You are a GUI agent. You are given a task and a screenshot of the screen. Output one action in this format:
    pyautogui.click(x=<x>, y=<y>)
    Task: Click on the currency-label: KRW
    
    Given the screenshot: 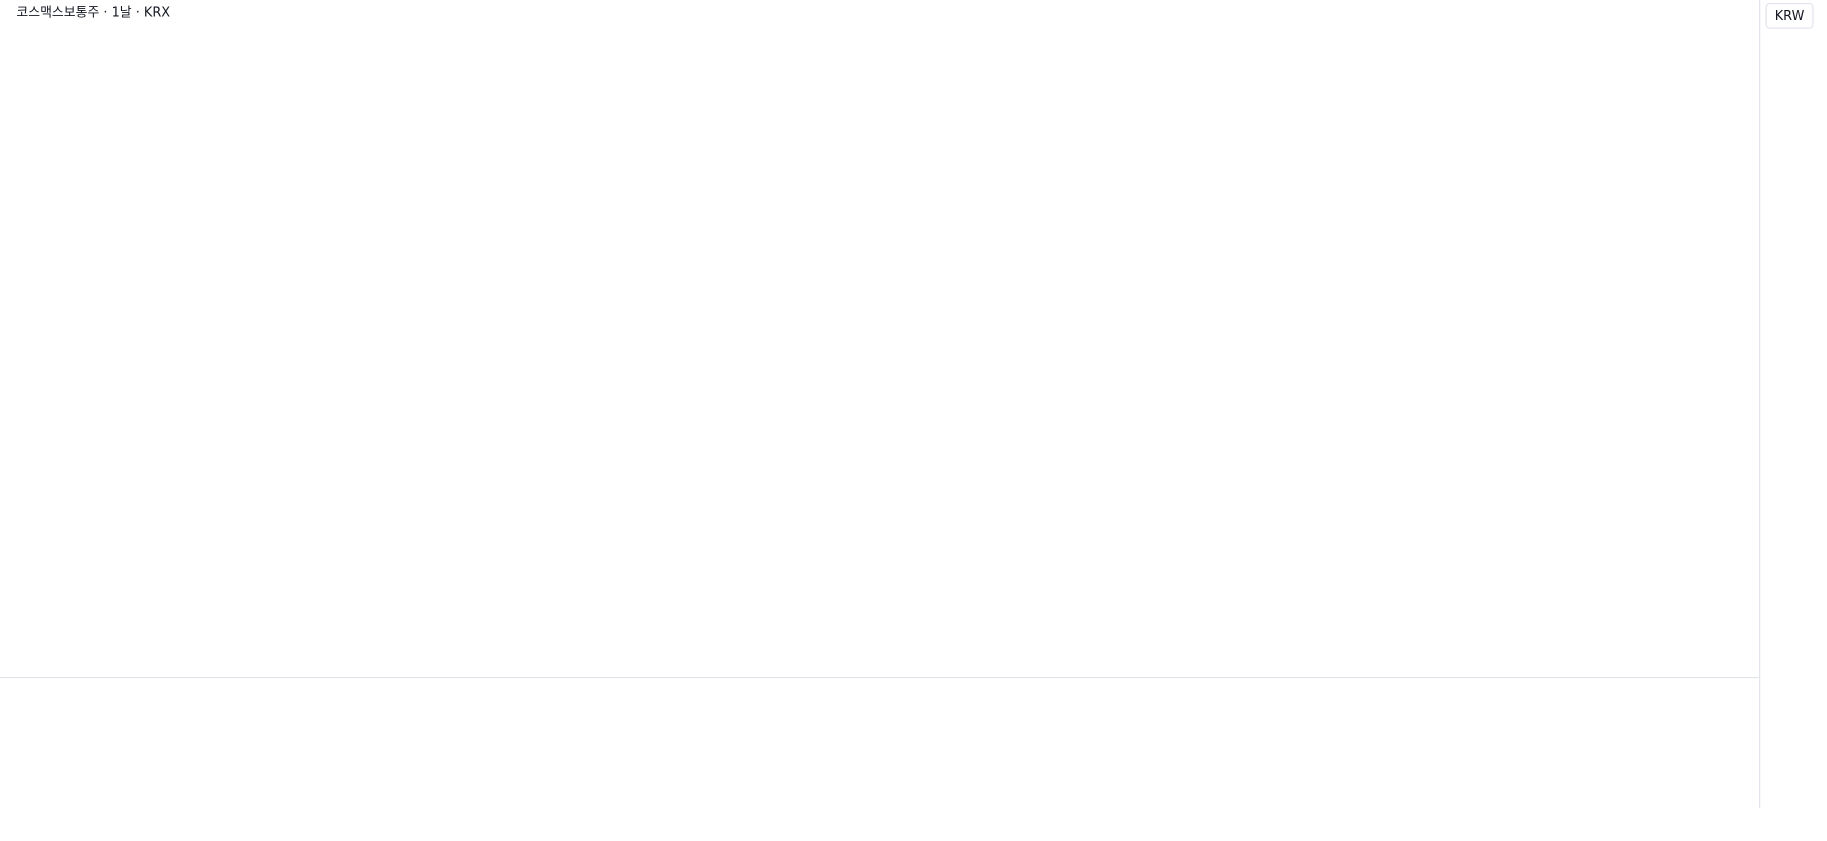 What is the action you would take?
    pyautogui.click(x=1790, y=16)
    